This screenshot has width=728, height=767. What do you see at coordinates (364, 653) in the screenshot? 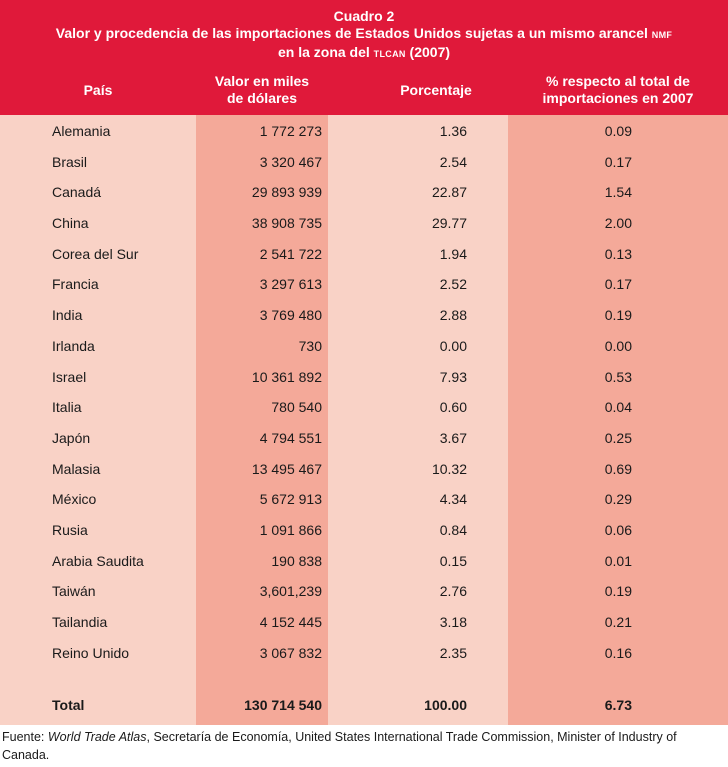
I see `table-row: Reino Unido 3 067 832 2.35 0.16` at bounding box center [364, 653].